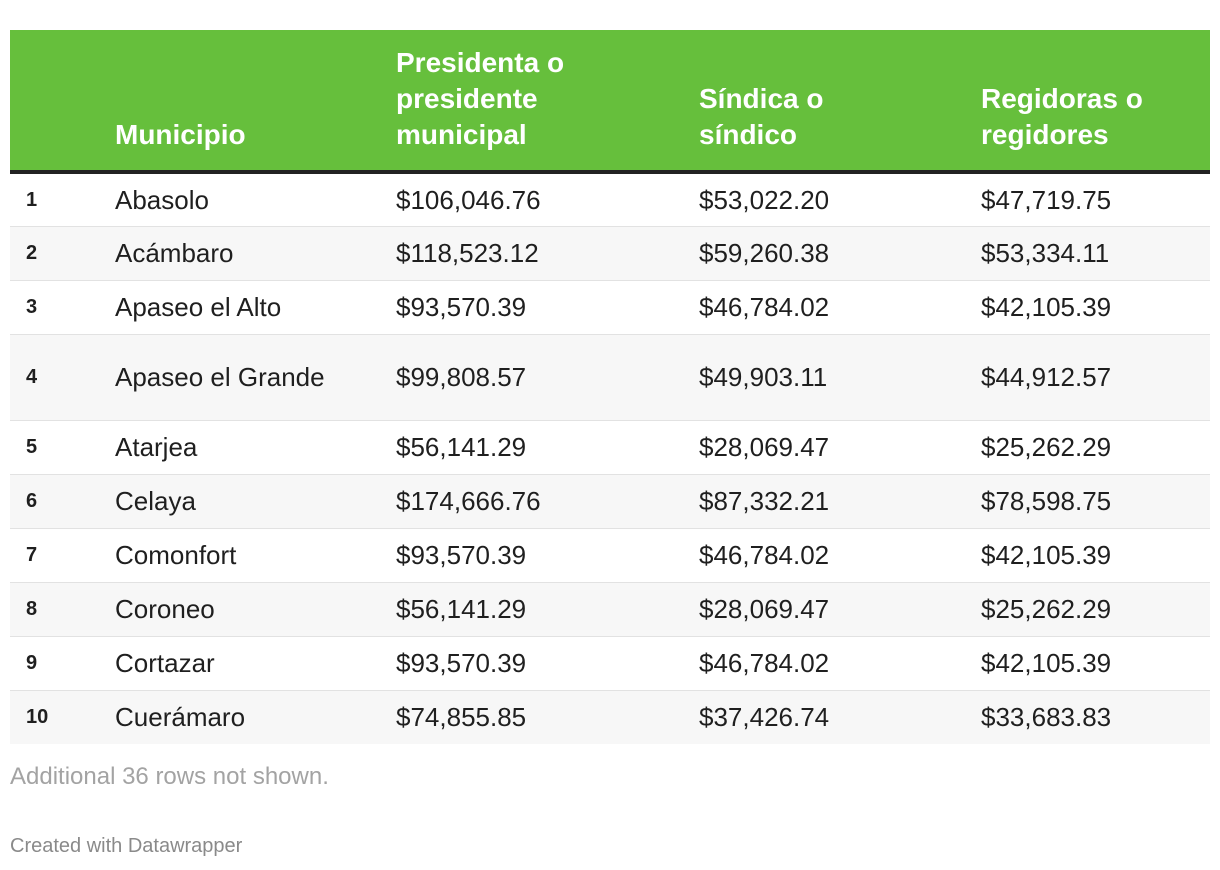  I want to click on table-notes: Additional 36 rows not shown., so click(169, 776).